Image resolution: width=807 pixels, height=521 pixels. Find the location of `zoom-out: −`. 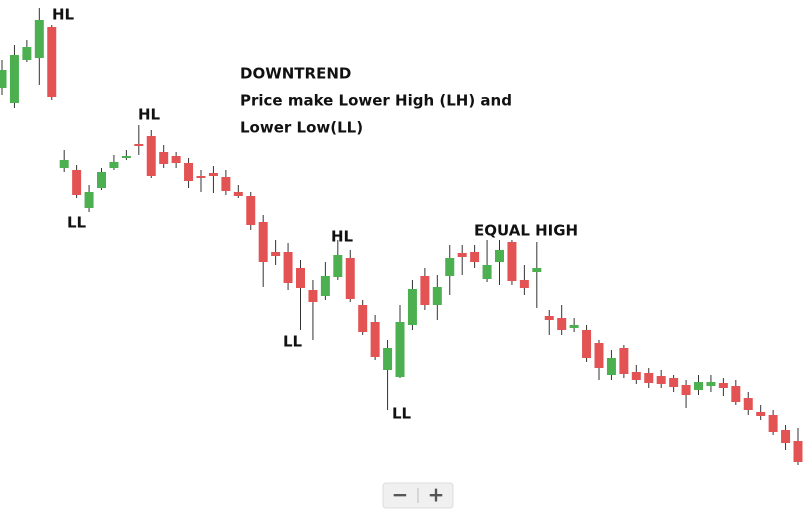

zoom-out: − is located at coordinates (400, 495).